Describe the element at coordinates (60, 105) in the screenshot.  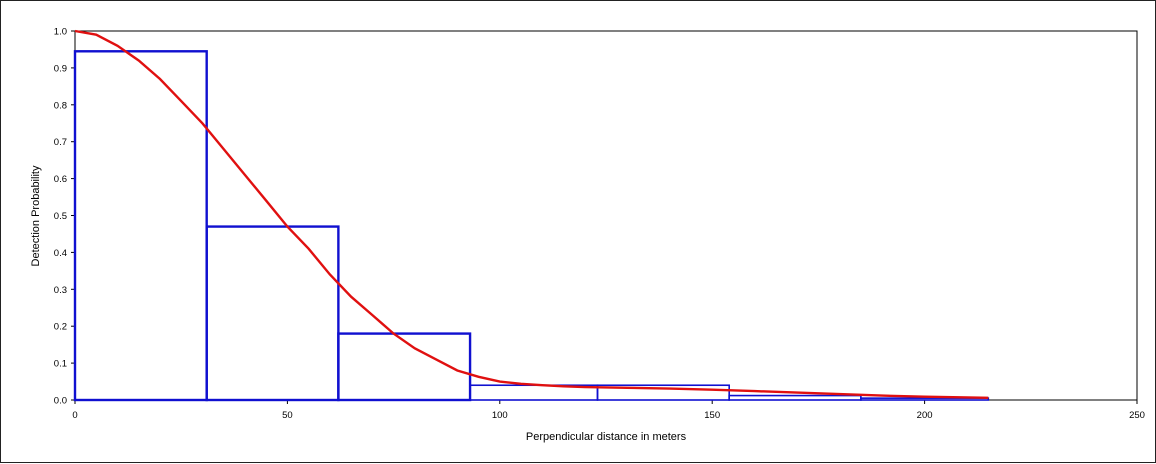
I see `y-tick-label: 0.8` at that location.